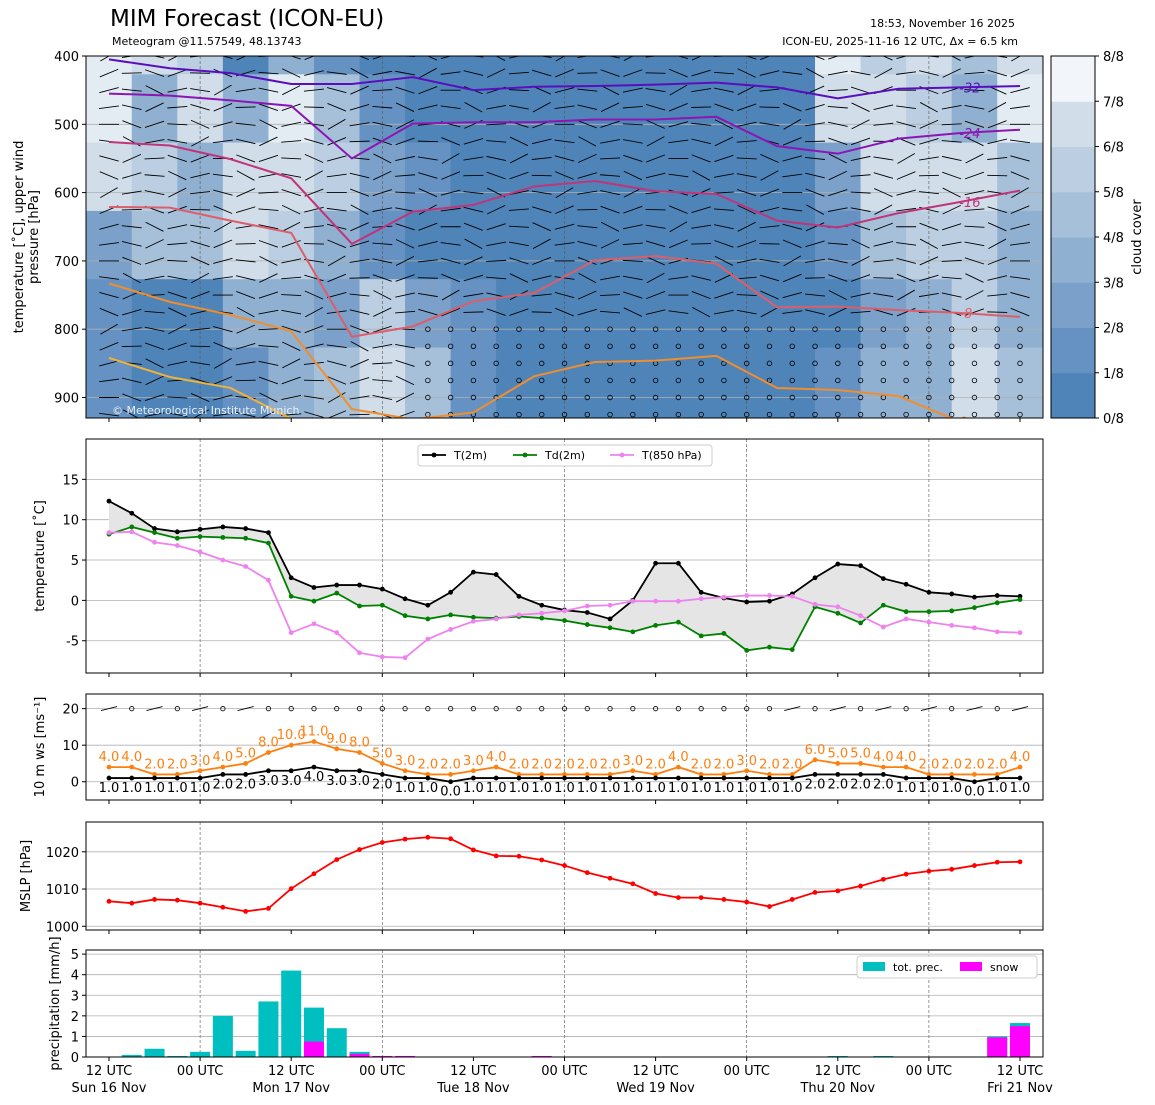  I want to click on y-tick-label: 15, so click(70, 480).